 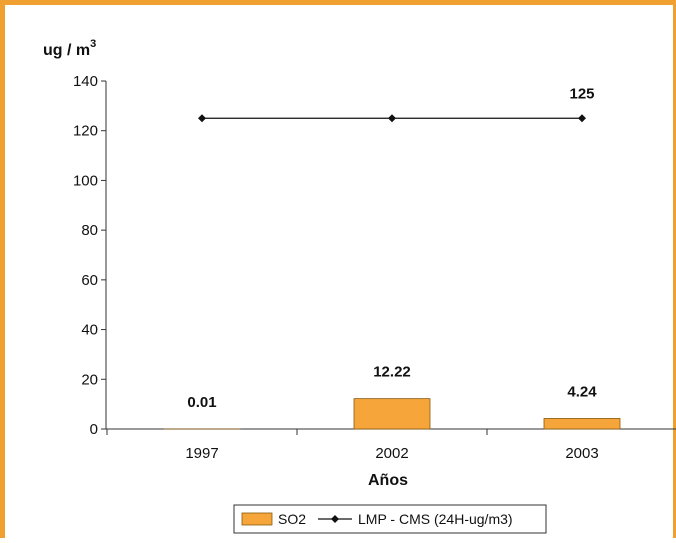 I want to click on x-tick-label: 2003, so click(x=581, y=453).